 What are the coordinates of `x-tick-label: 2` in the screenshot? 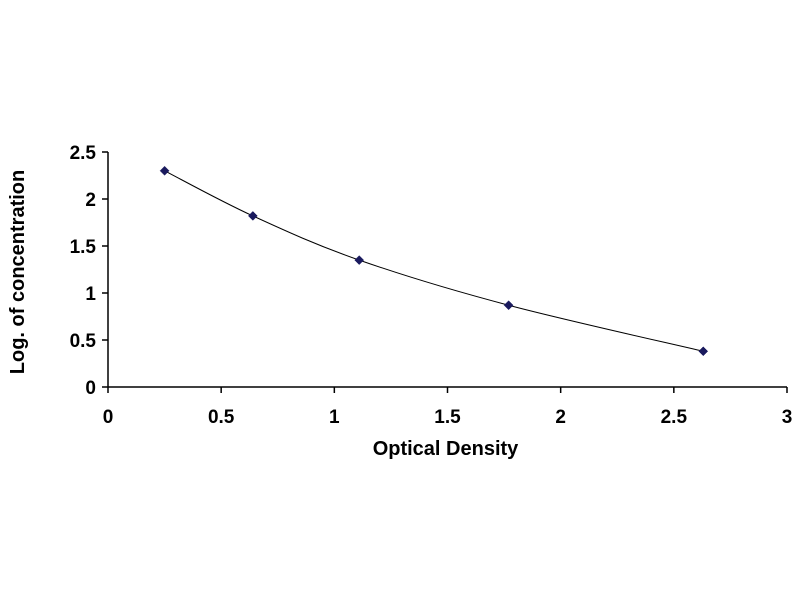 It's located at (560, 417).